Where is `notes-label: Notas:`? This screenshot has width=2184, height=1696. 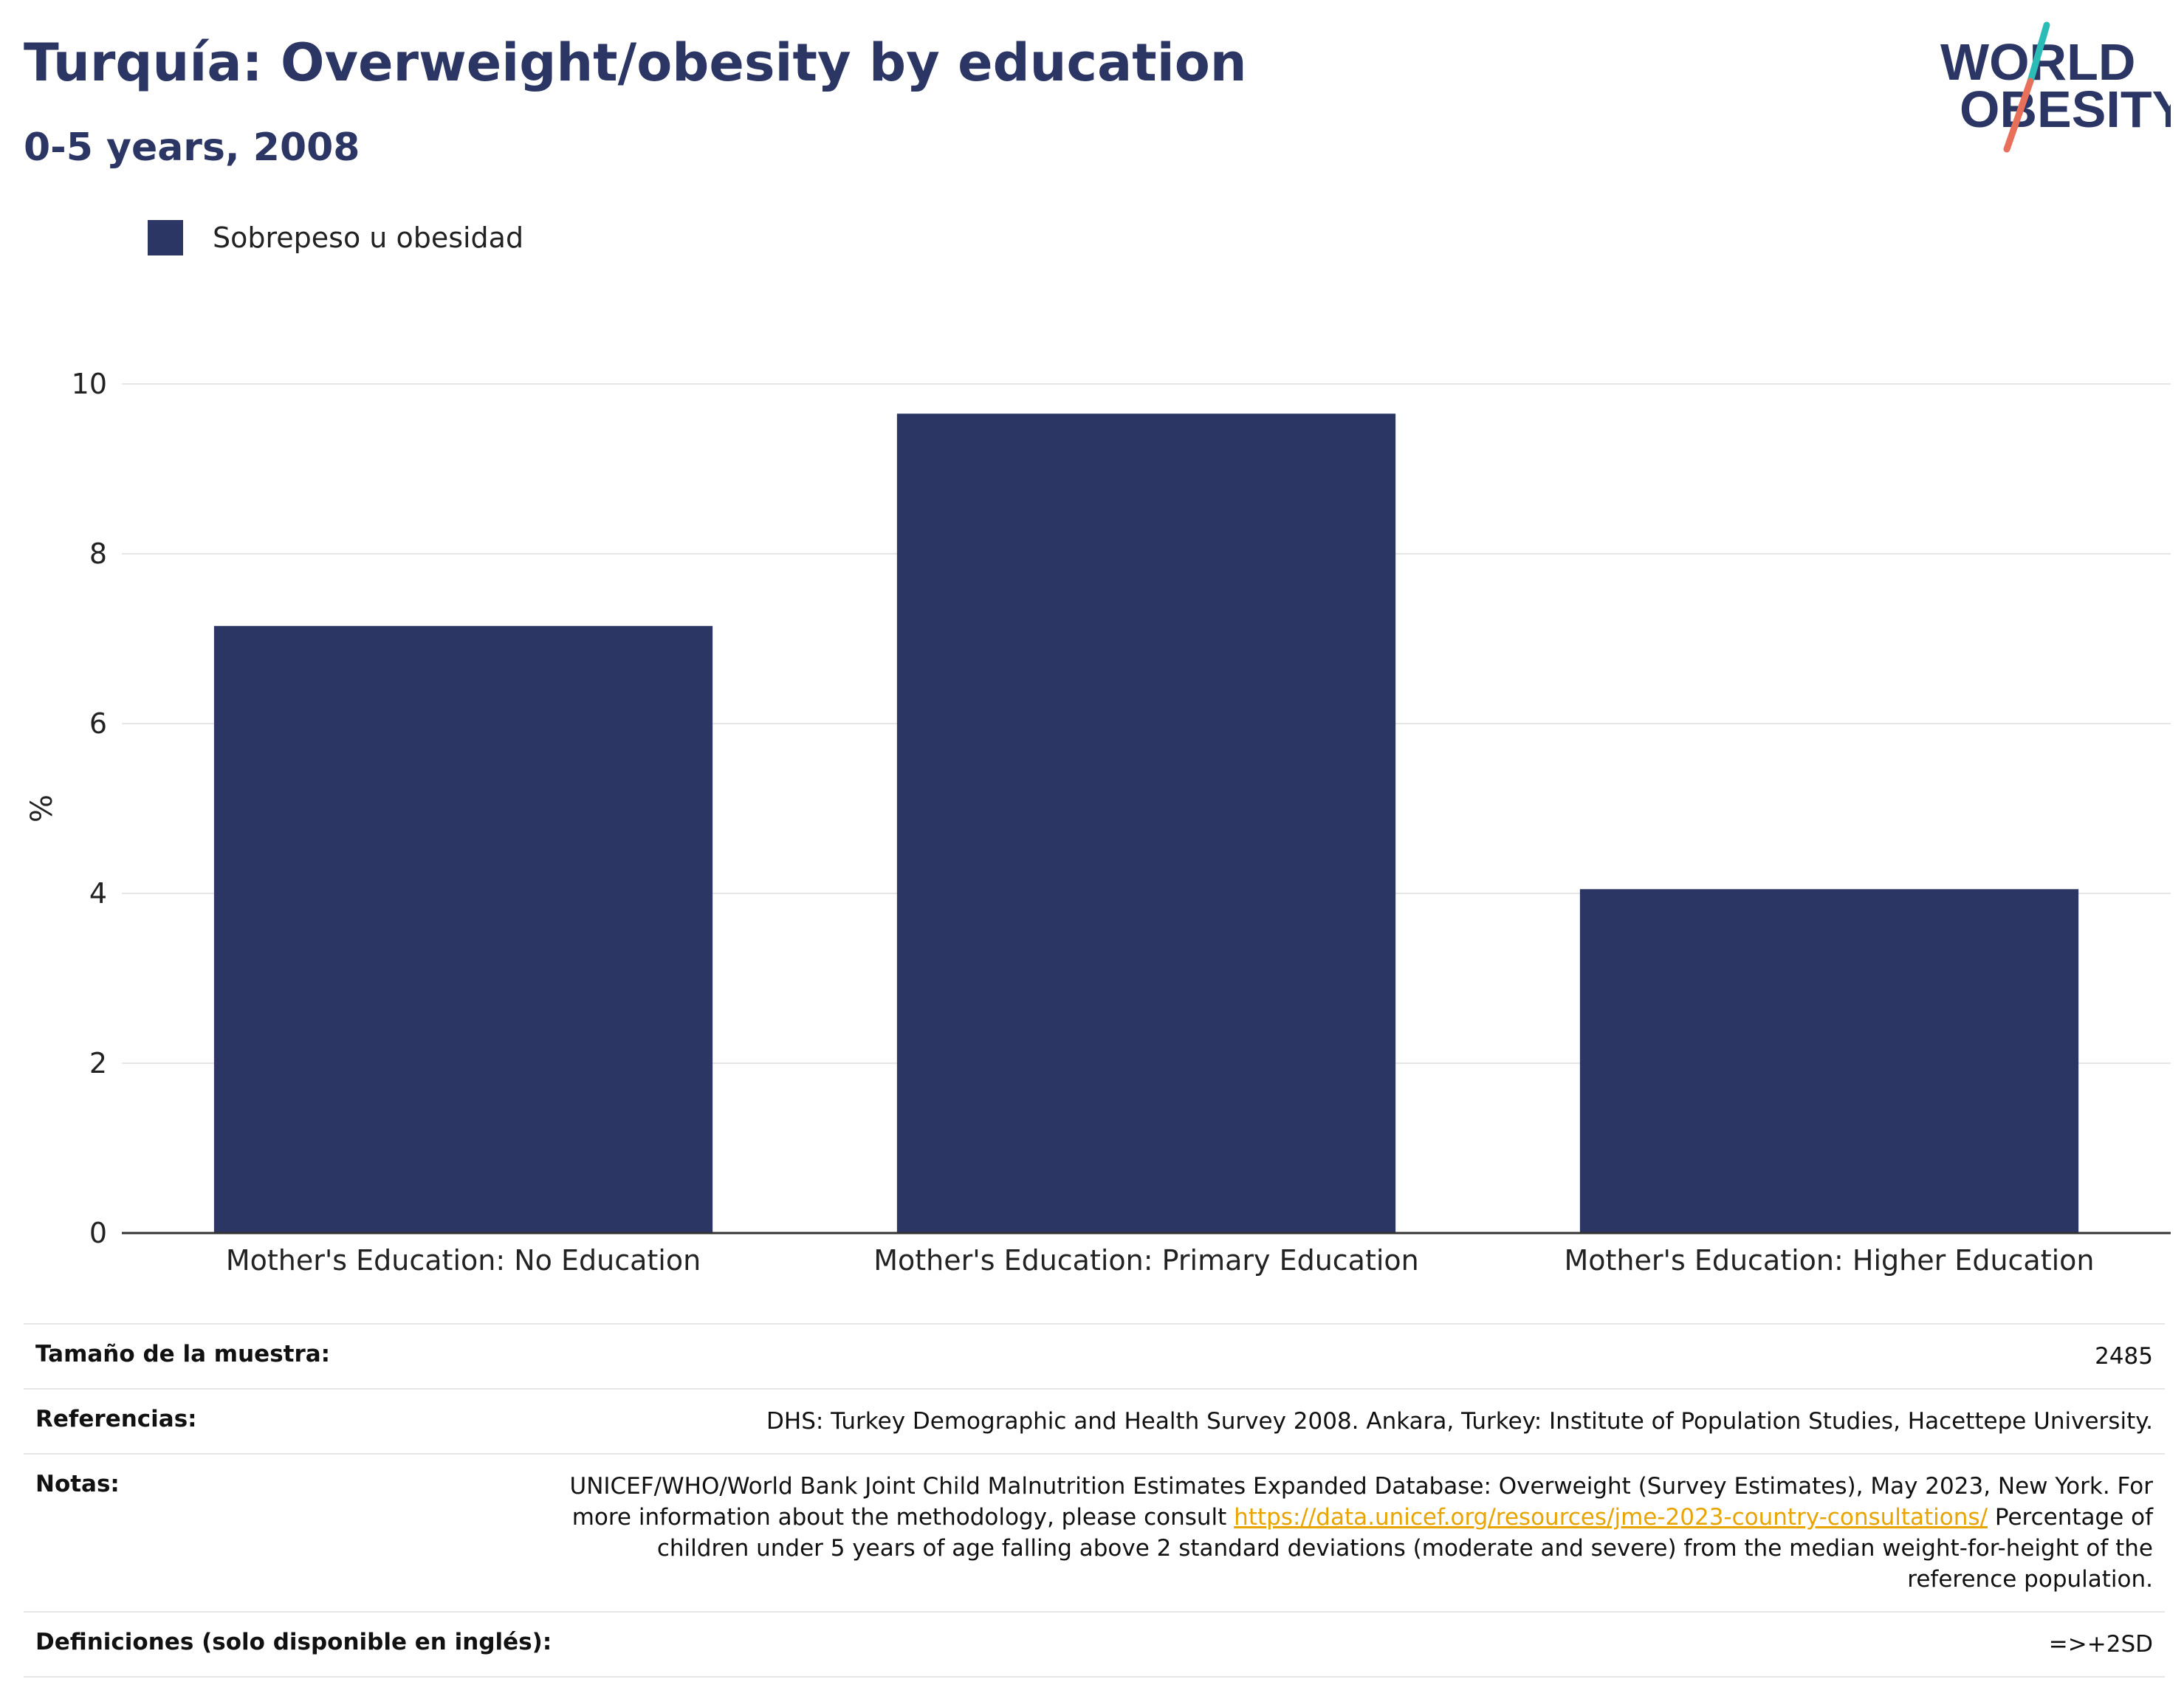
notes-label: Notas: is located at coordinates (77, 1484).